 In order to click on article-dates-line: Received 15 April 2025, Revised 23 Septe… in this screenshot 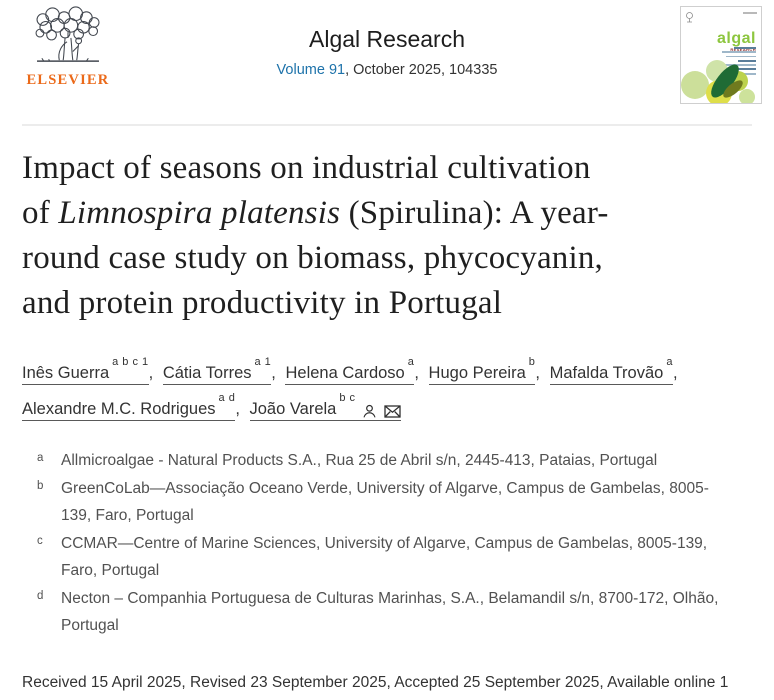, I will do `click(375, 682)`.